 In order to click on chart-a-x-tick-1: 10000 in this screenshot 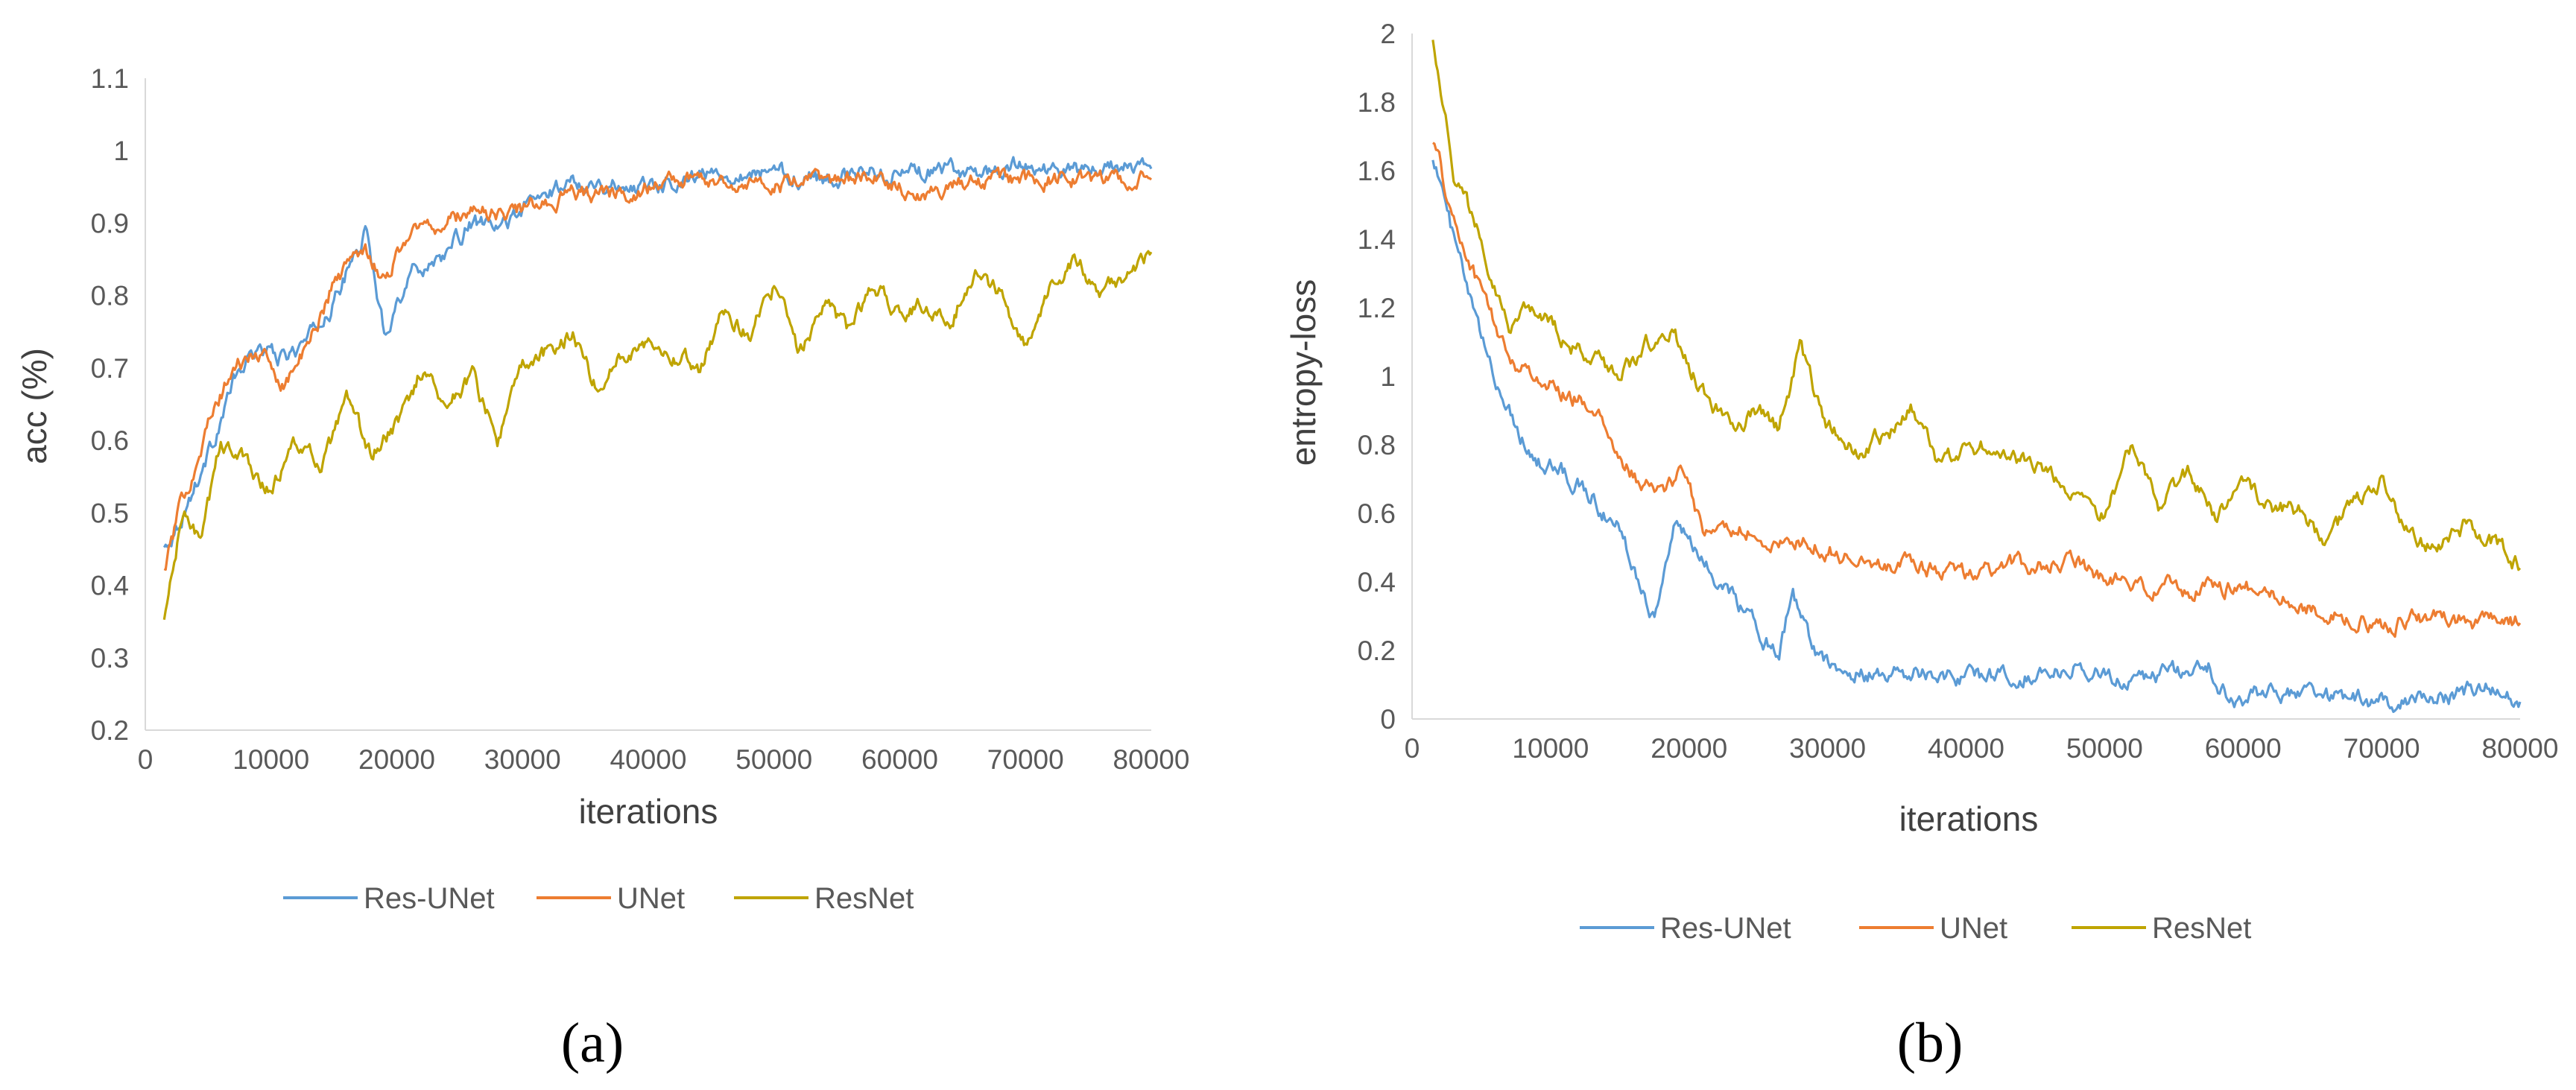, I will do `click(270, 760)`.